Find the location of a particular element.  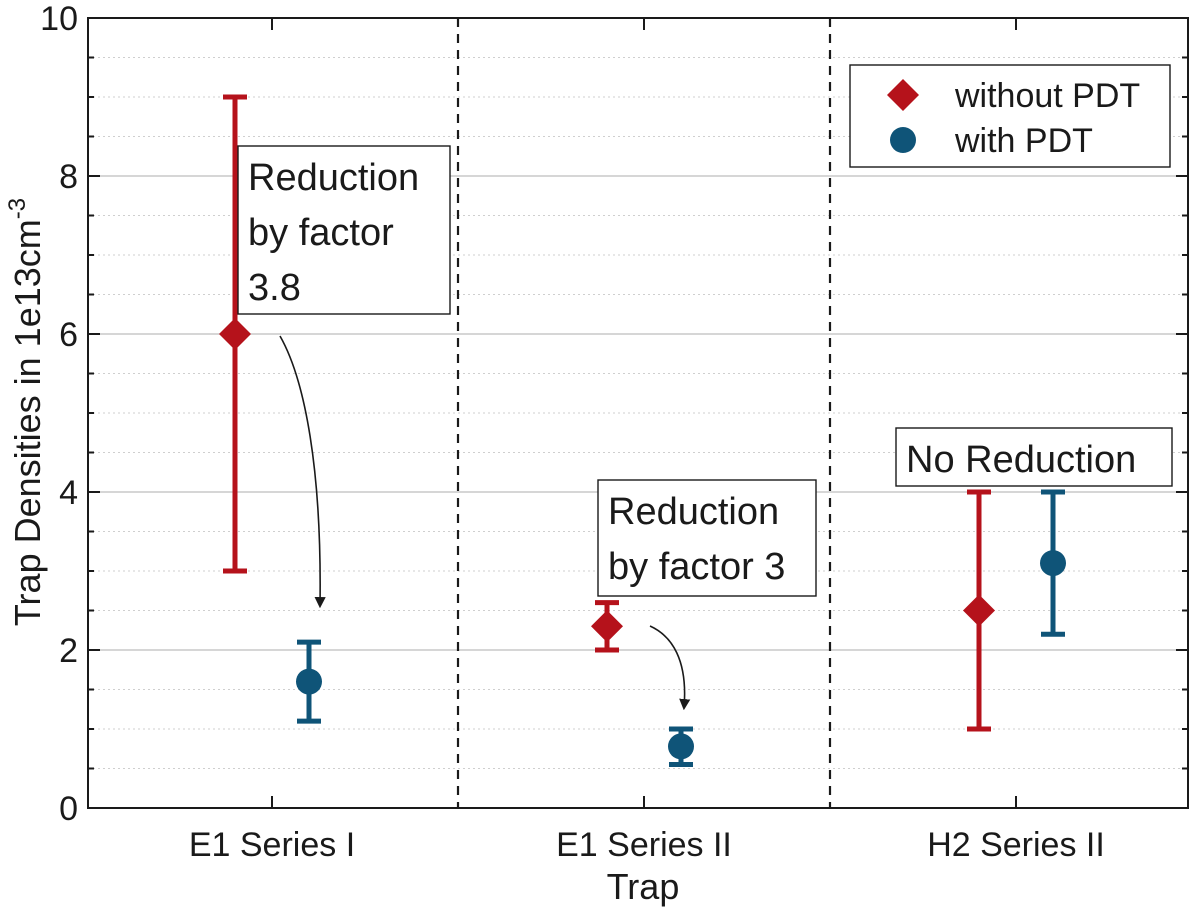

y-axis-label: Trap Densities in 1e13cm-3 is located at coordinates (26, 412).